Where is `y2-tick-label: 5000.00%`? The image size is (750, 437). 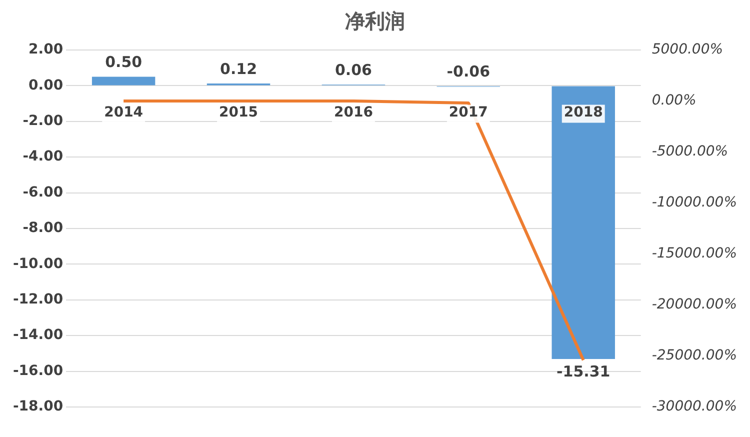
y2-tick-label: 5000.00% is located at coordinates (688, 50).